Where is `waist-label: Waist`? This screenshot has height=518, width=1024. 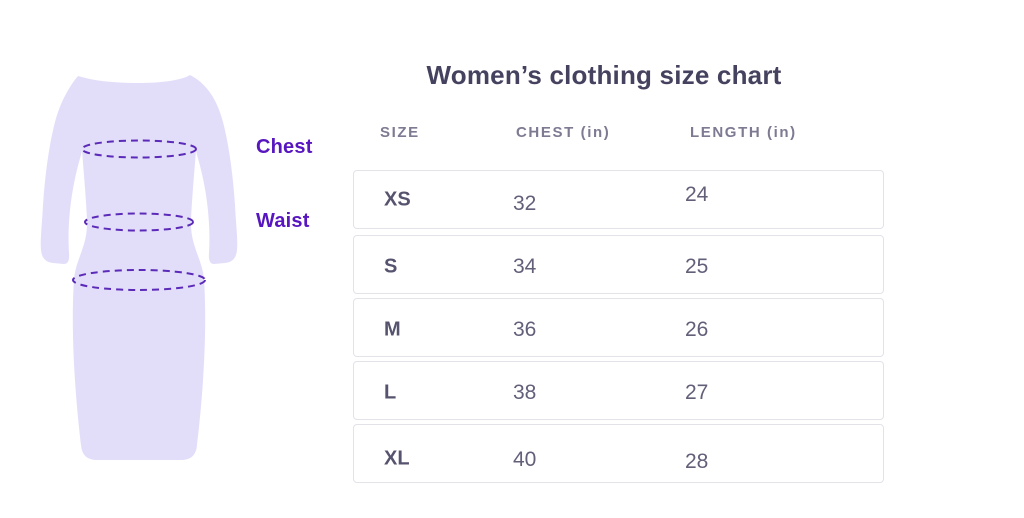 waist-label: Waist is located at coordinates (283, 221).